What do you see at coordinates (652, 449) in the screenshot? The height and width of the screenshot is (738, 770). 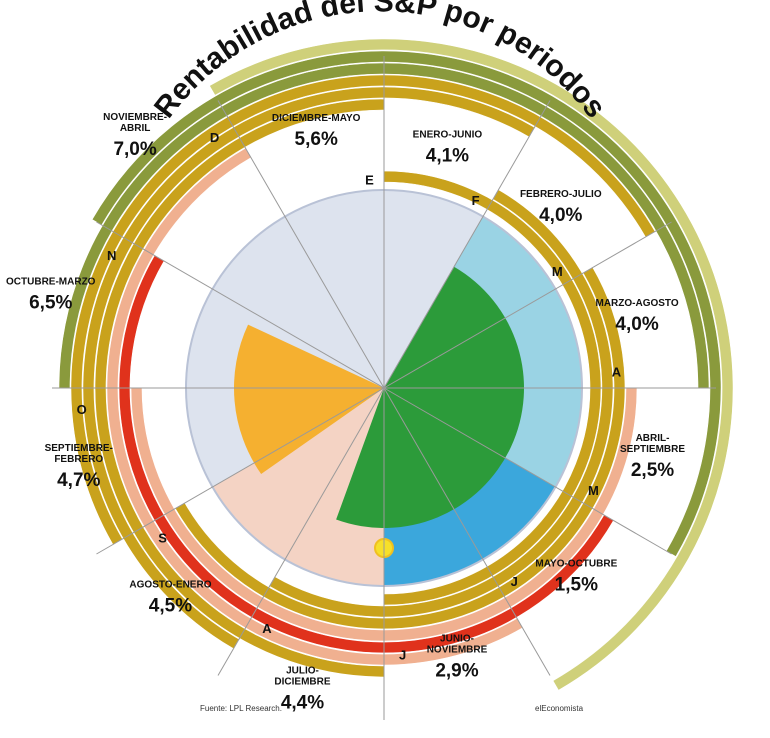 I see `period-label-text: SEPTIEMBRE` at bounding box center [652, 449].